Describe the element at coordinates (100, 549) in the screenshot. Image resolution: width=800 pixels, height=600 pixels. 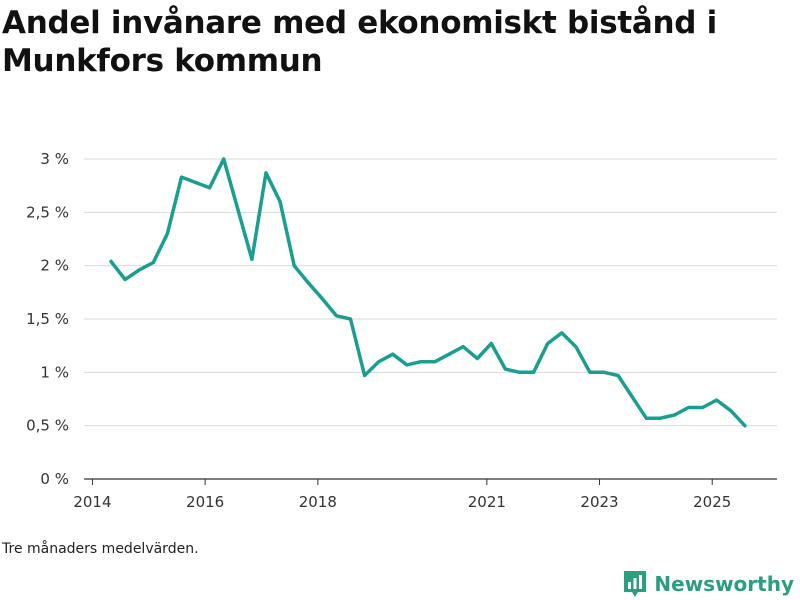
I see `footnote: Tre månaders medelvärden.` at that location.